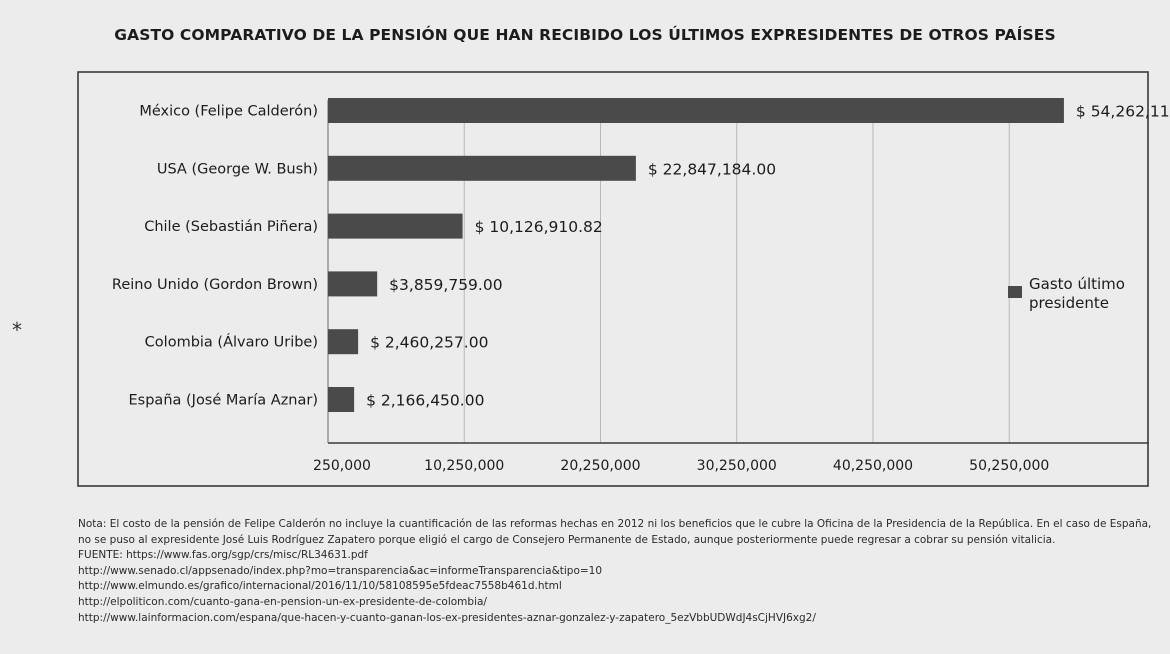 The height and width of the screenshot is (654, 1170). What do you see at coordinates (873, 466) in the screenshot?
I see `x-tick-label: 40,250,000` at bounding box center [873, 466].